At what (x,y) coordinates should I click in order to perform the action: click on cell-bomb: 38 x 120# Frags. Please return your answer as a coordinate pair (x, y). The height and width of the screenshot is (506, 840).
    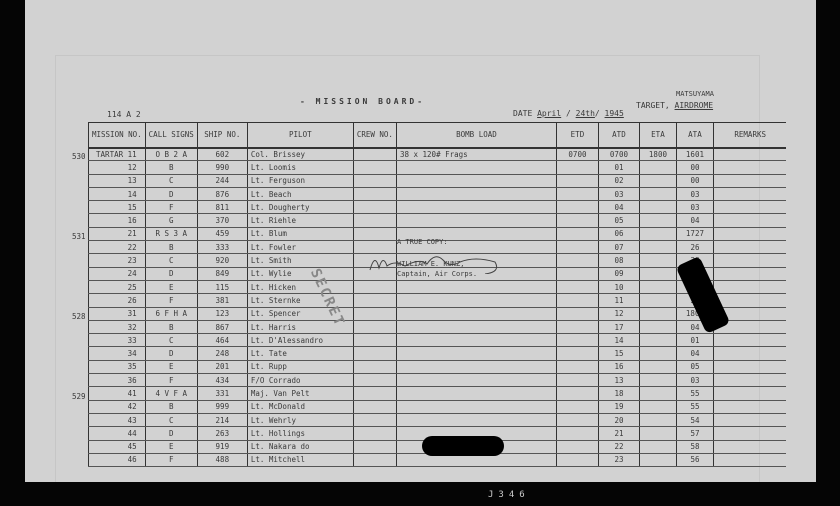
    Looking at the image, I should click on (476, 154).